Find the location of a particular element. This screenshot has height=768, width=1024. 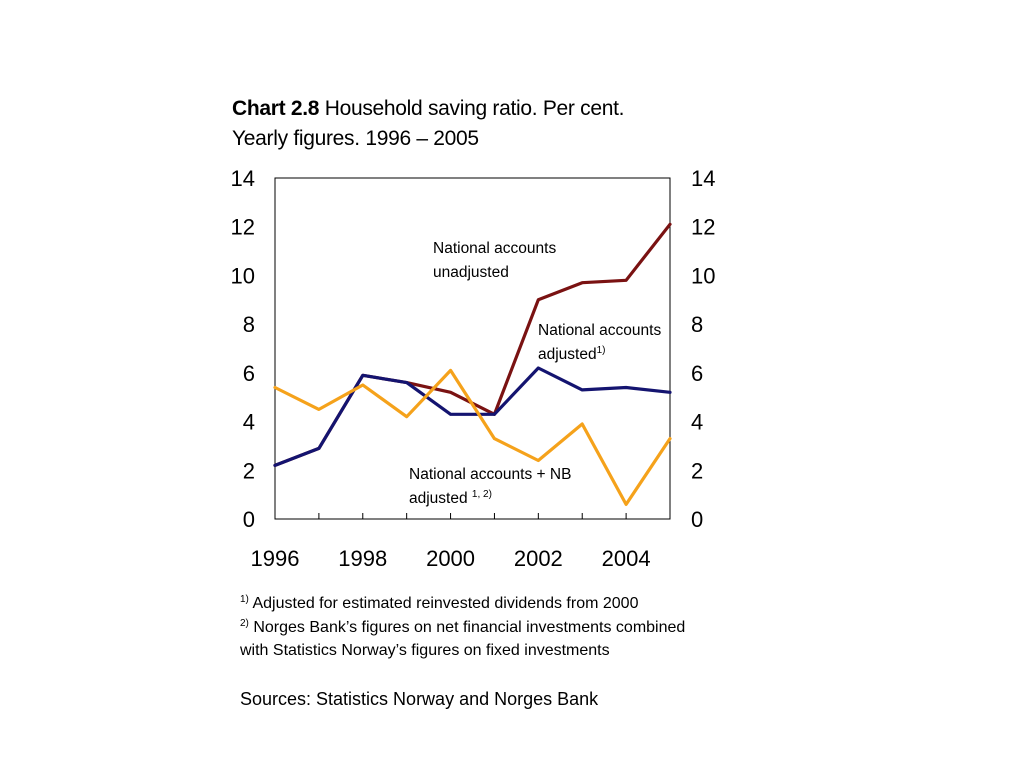

annotation-unadjusted-line-1: National accounts is located at coordinates (494, 248).